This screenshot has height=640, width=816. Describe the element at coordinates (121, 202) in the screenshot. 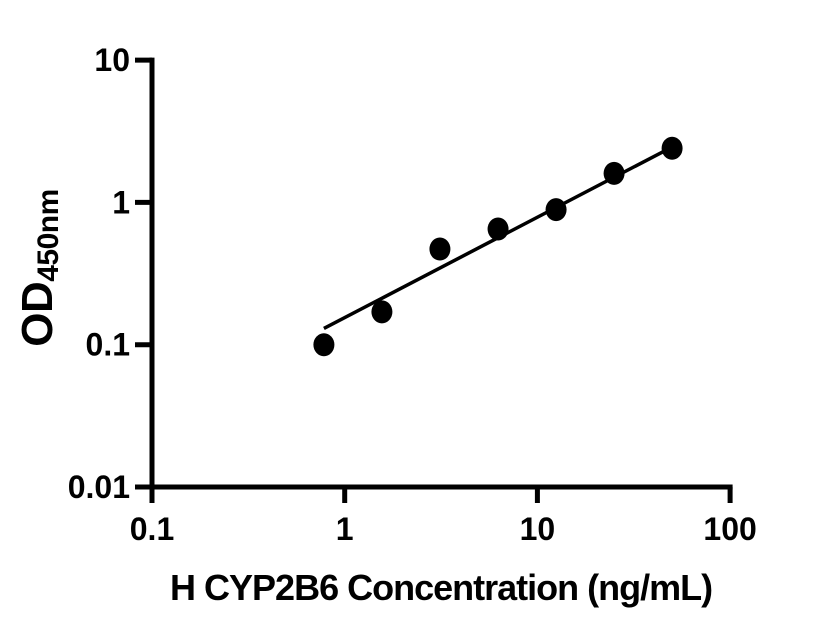

I see `y-tick-label: 1` at that location.